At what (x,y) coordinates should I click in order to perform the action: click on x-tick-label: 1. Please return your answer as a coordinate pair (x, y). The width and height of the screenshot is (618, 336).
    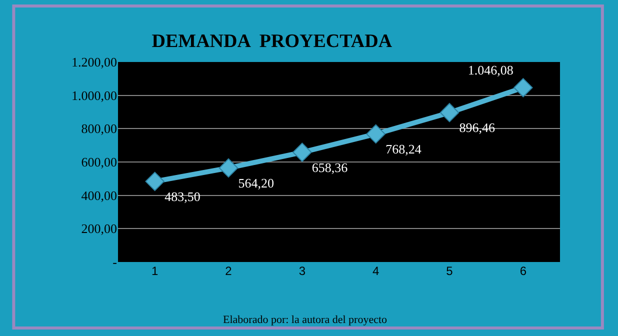
    Looking at the image, I should click on (154, 271).